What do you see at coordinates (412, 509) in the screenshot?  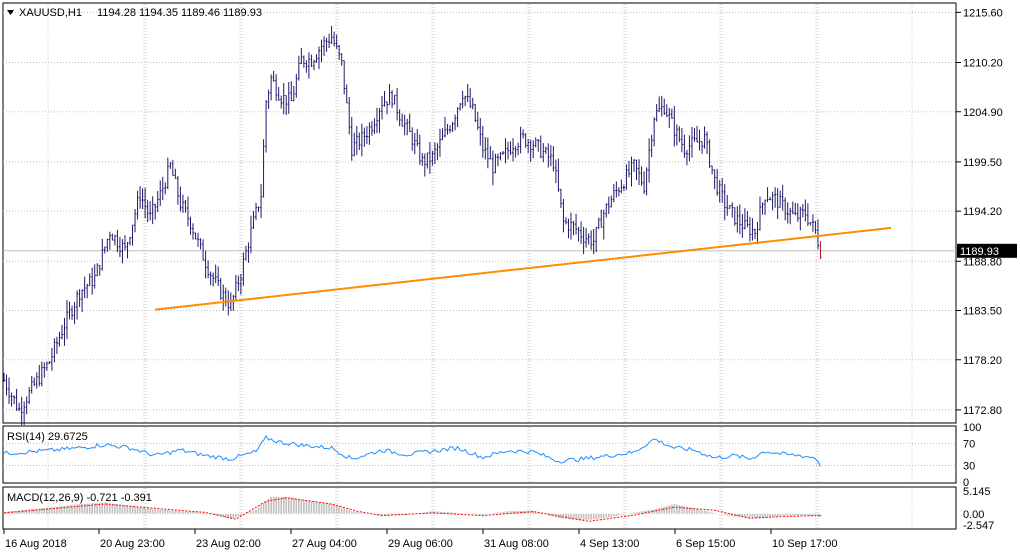 I see `macd-signal-line` at bounding box center [412, 509].